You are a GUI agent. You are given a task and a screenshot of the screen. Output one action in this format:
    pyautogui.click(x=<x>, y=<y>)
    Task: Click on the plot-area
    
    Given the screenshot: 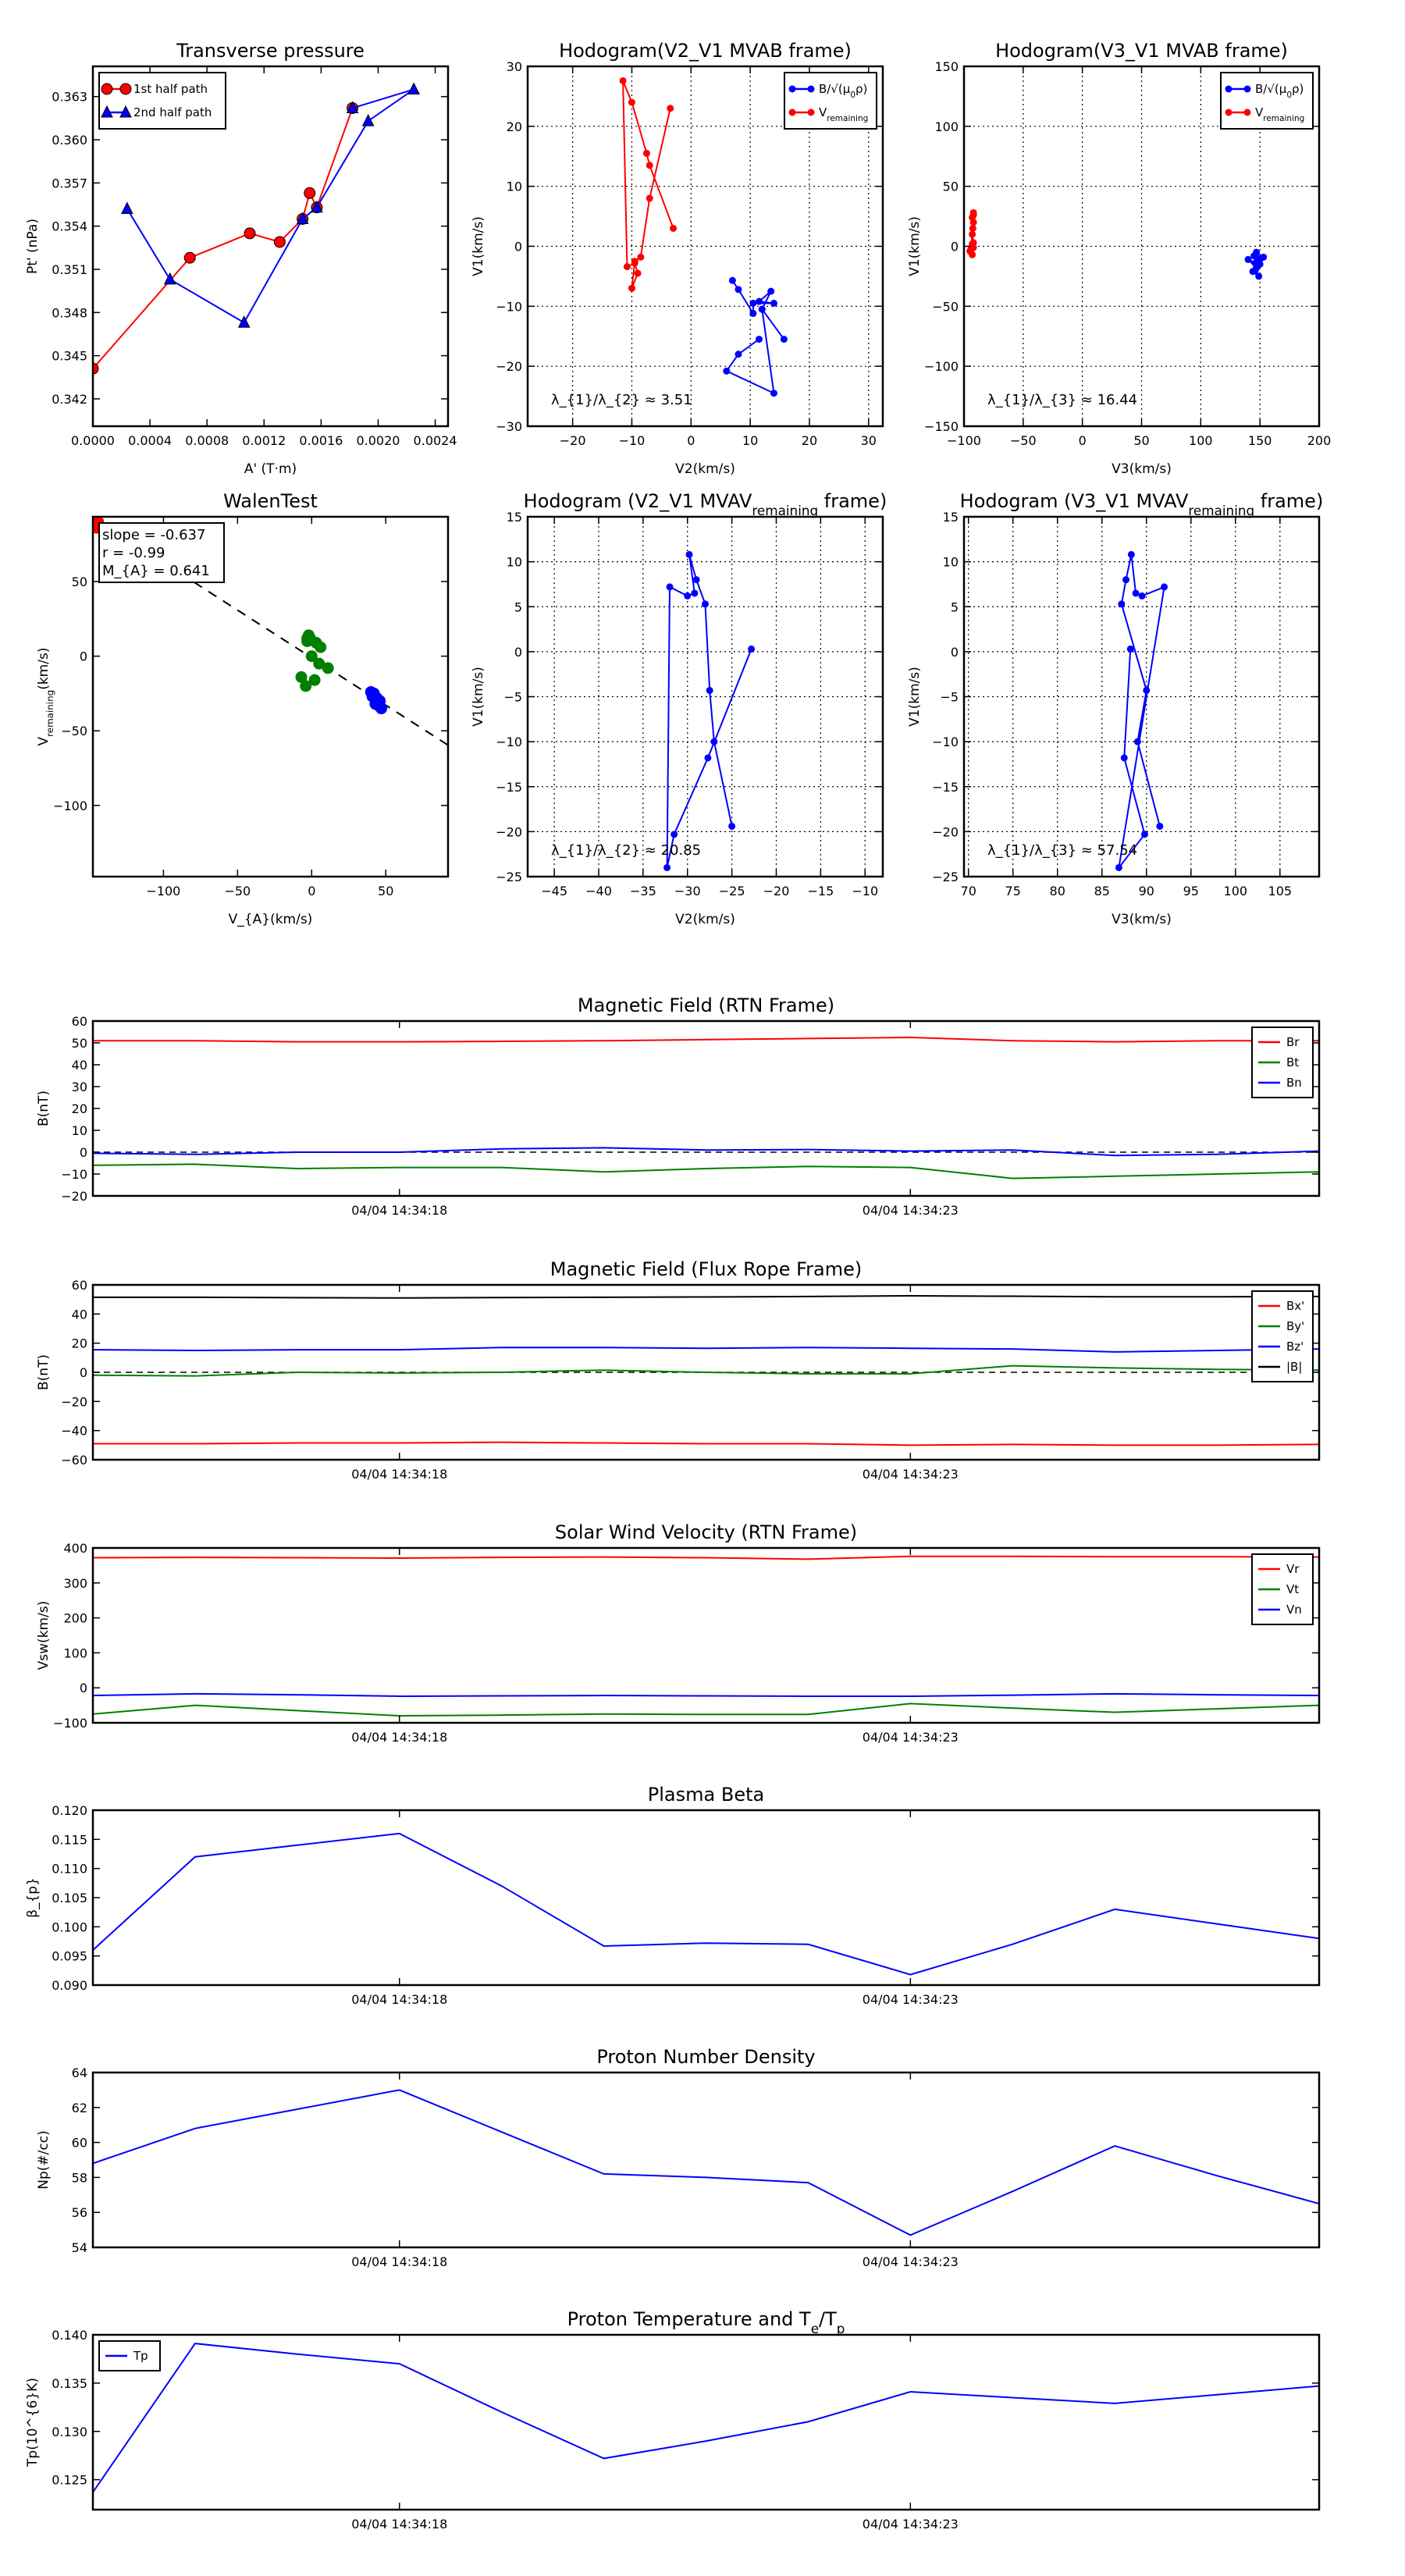 What is the action you would take?
    pyautogui.click(x=706, y=697)
    